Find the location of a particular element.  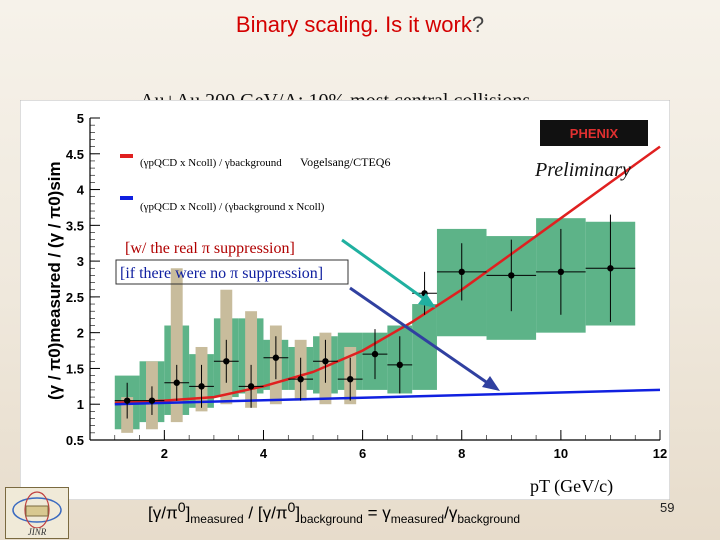

preliminary-label: Preliminary is located at coordinates (582, 170).